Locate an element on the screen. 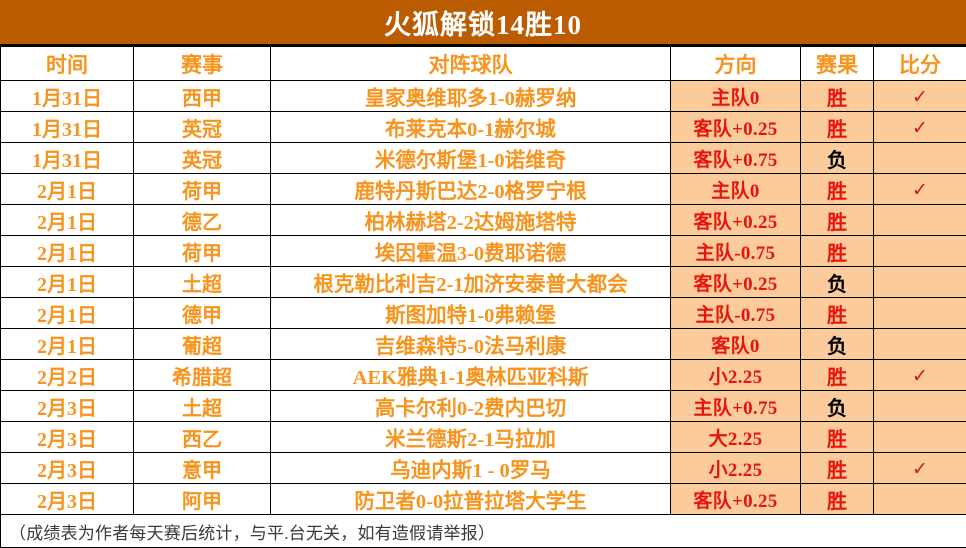 The image size is (966, 548). column-header-match: 对阵球队 is located at coordinates (471, 64).